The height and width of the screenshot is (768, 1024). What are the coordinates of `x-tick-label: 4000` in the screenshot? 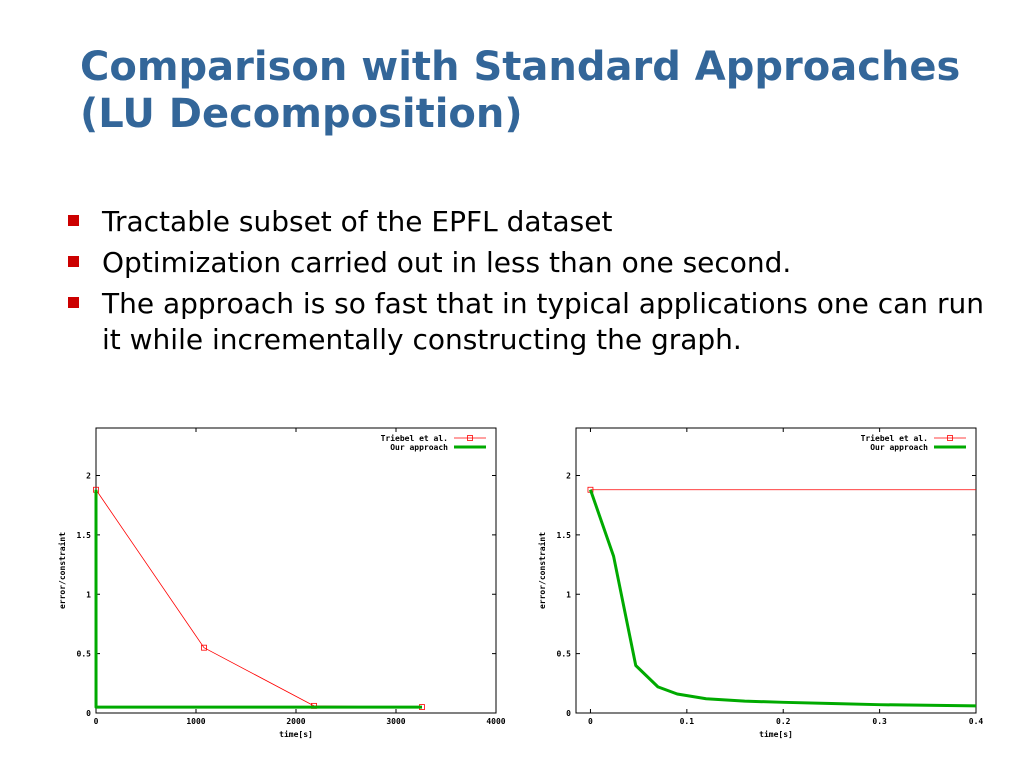 It's located at (495, 721).